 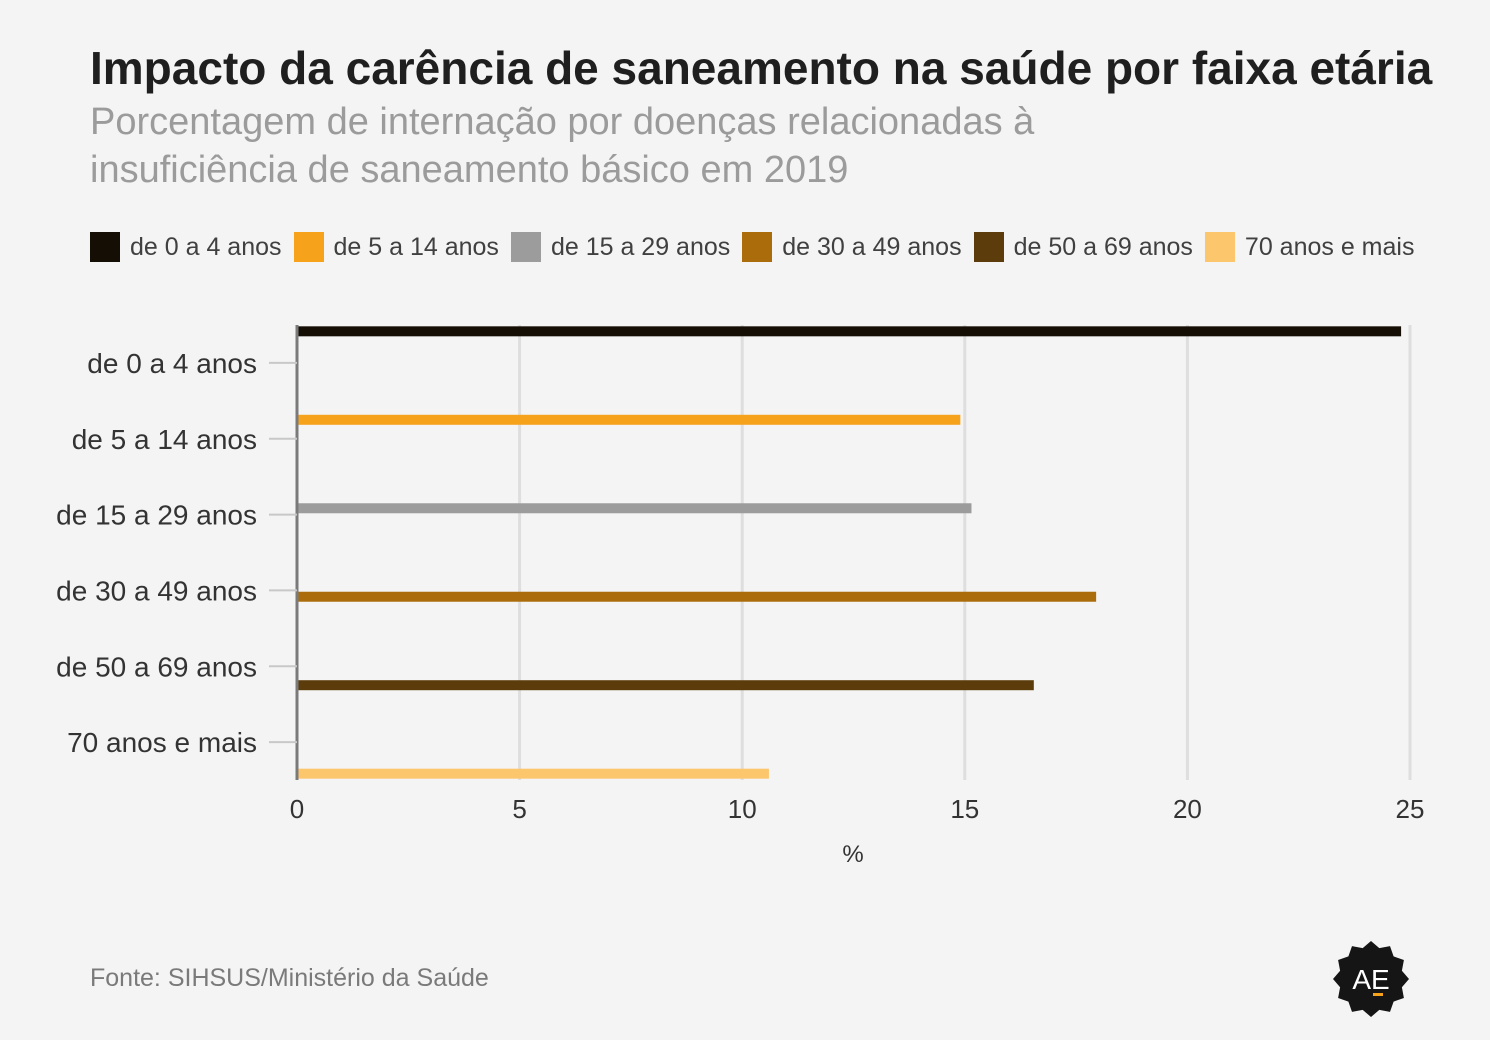 I want to click on y-tick-label: de 30 a 49 anos, so click(x=156, y=590).